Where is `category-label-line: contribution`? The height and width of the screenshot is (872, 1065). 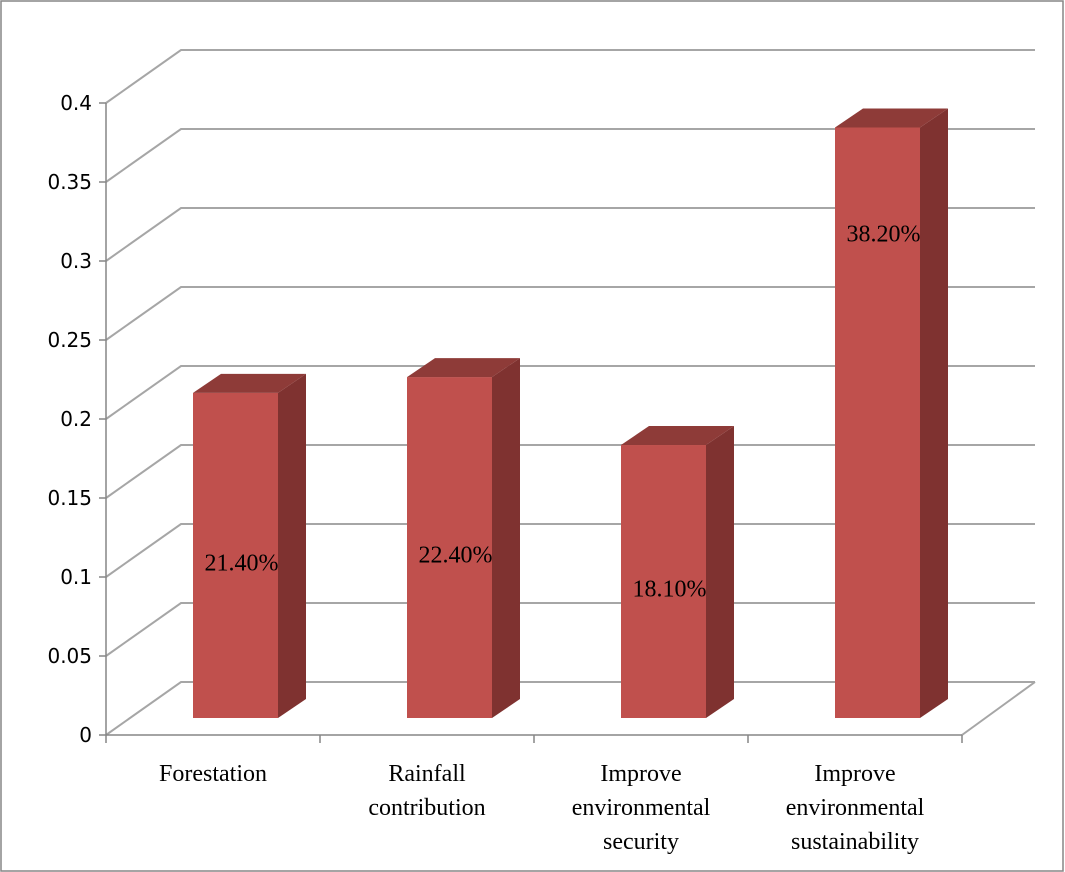
category-label-line: contribution is located at coordinates (426, 808).